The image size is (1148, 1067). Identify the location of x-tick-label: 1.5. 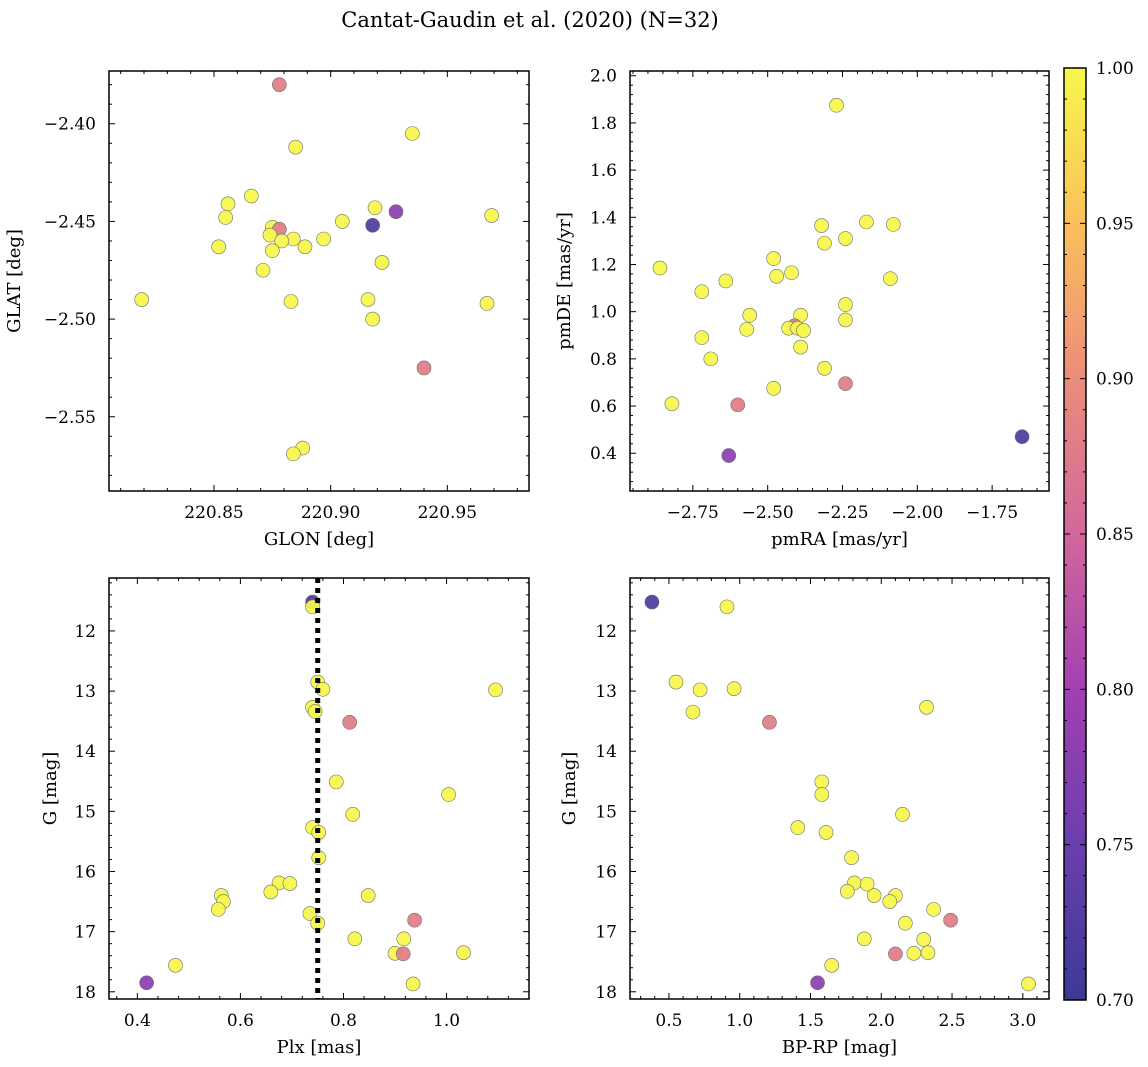
(810, 1021).